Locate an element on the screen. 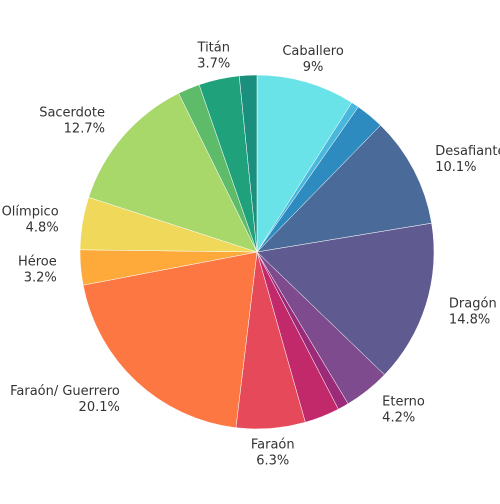 The image size is (500, 504). slice-name: Olímpico is located at coordinates (30, 211).